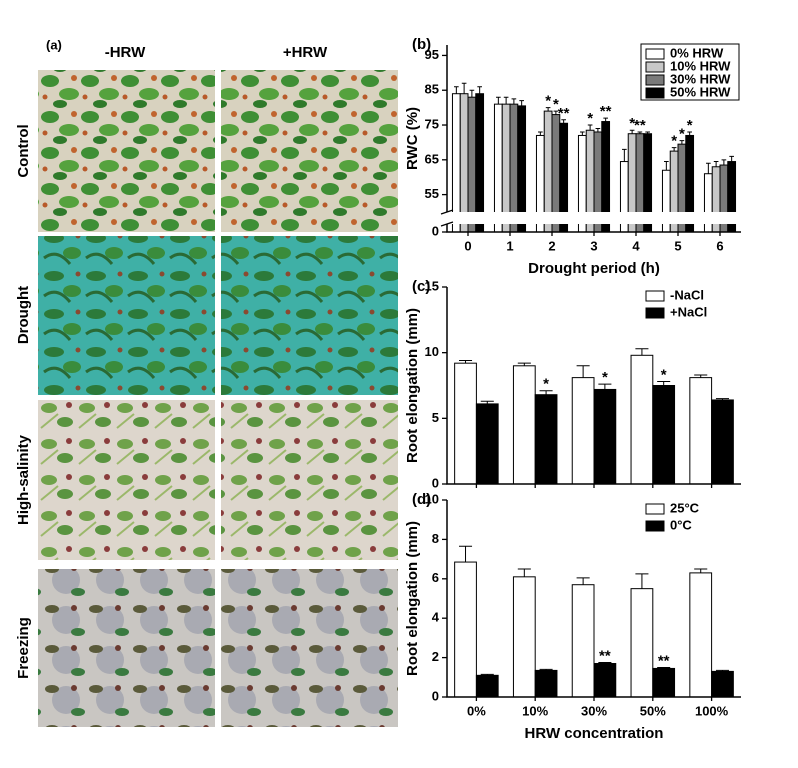 The width and height of the screenshot is (798, 768). I want to click on x-tick-label: 6, so click(719, 245).